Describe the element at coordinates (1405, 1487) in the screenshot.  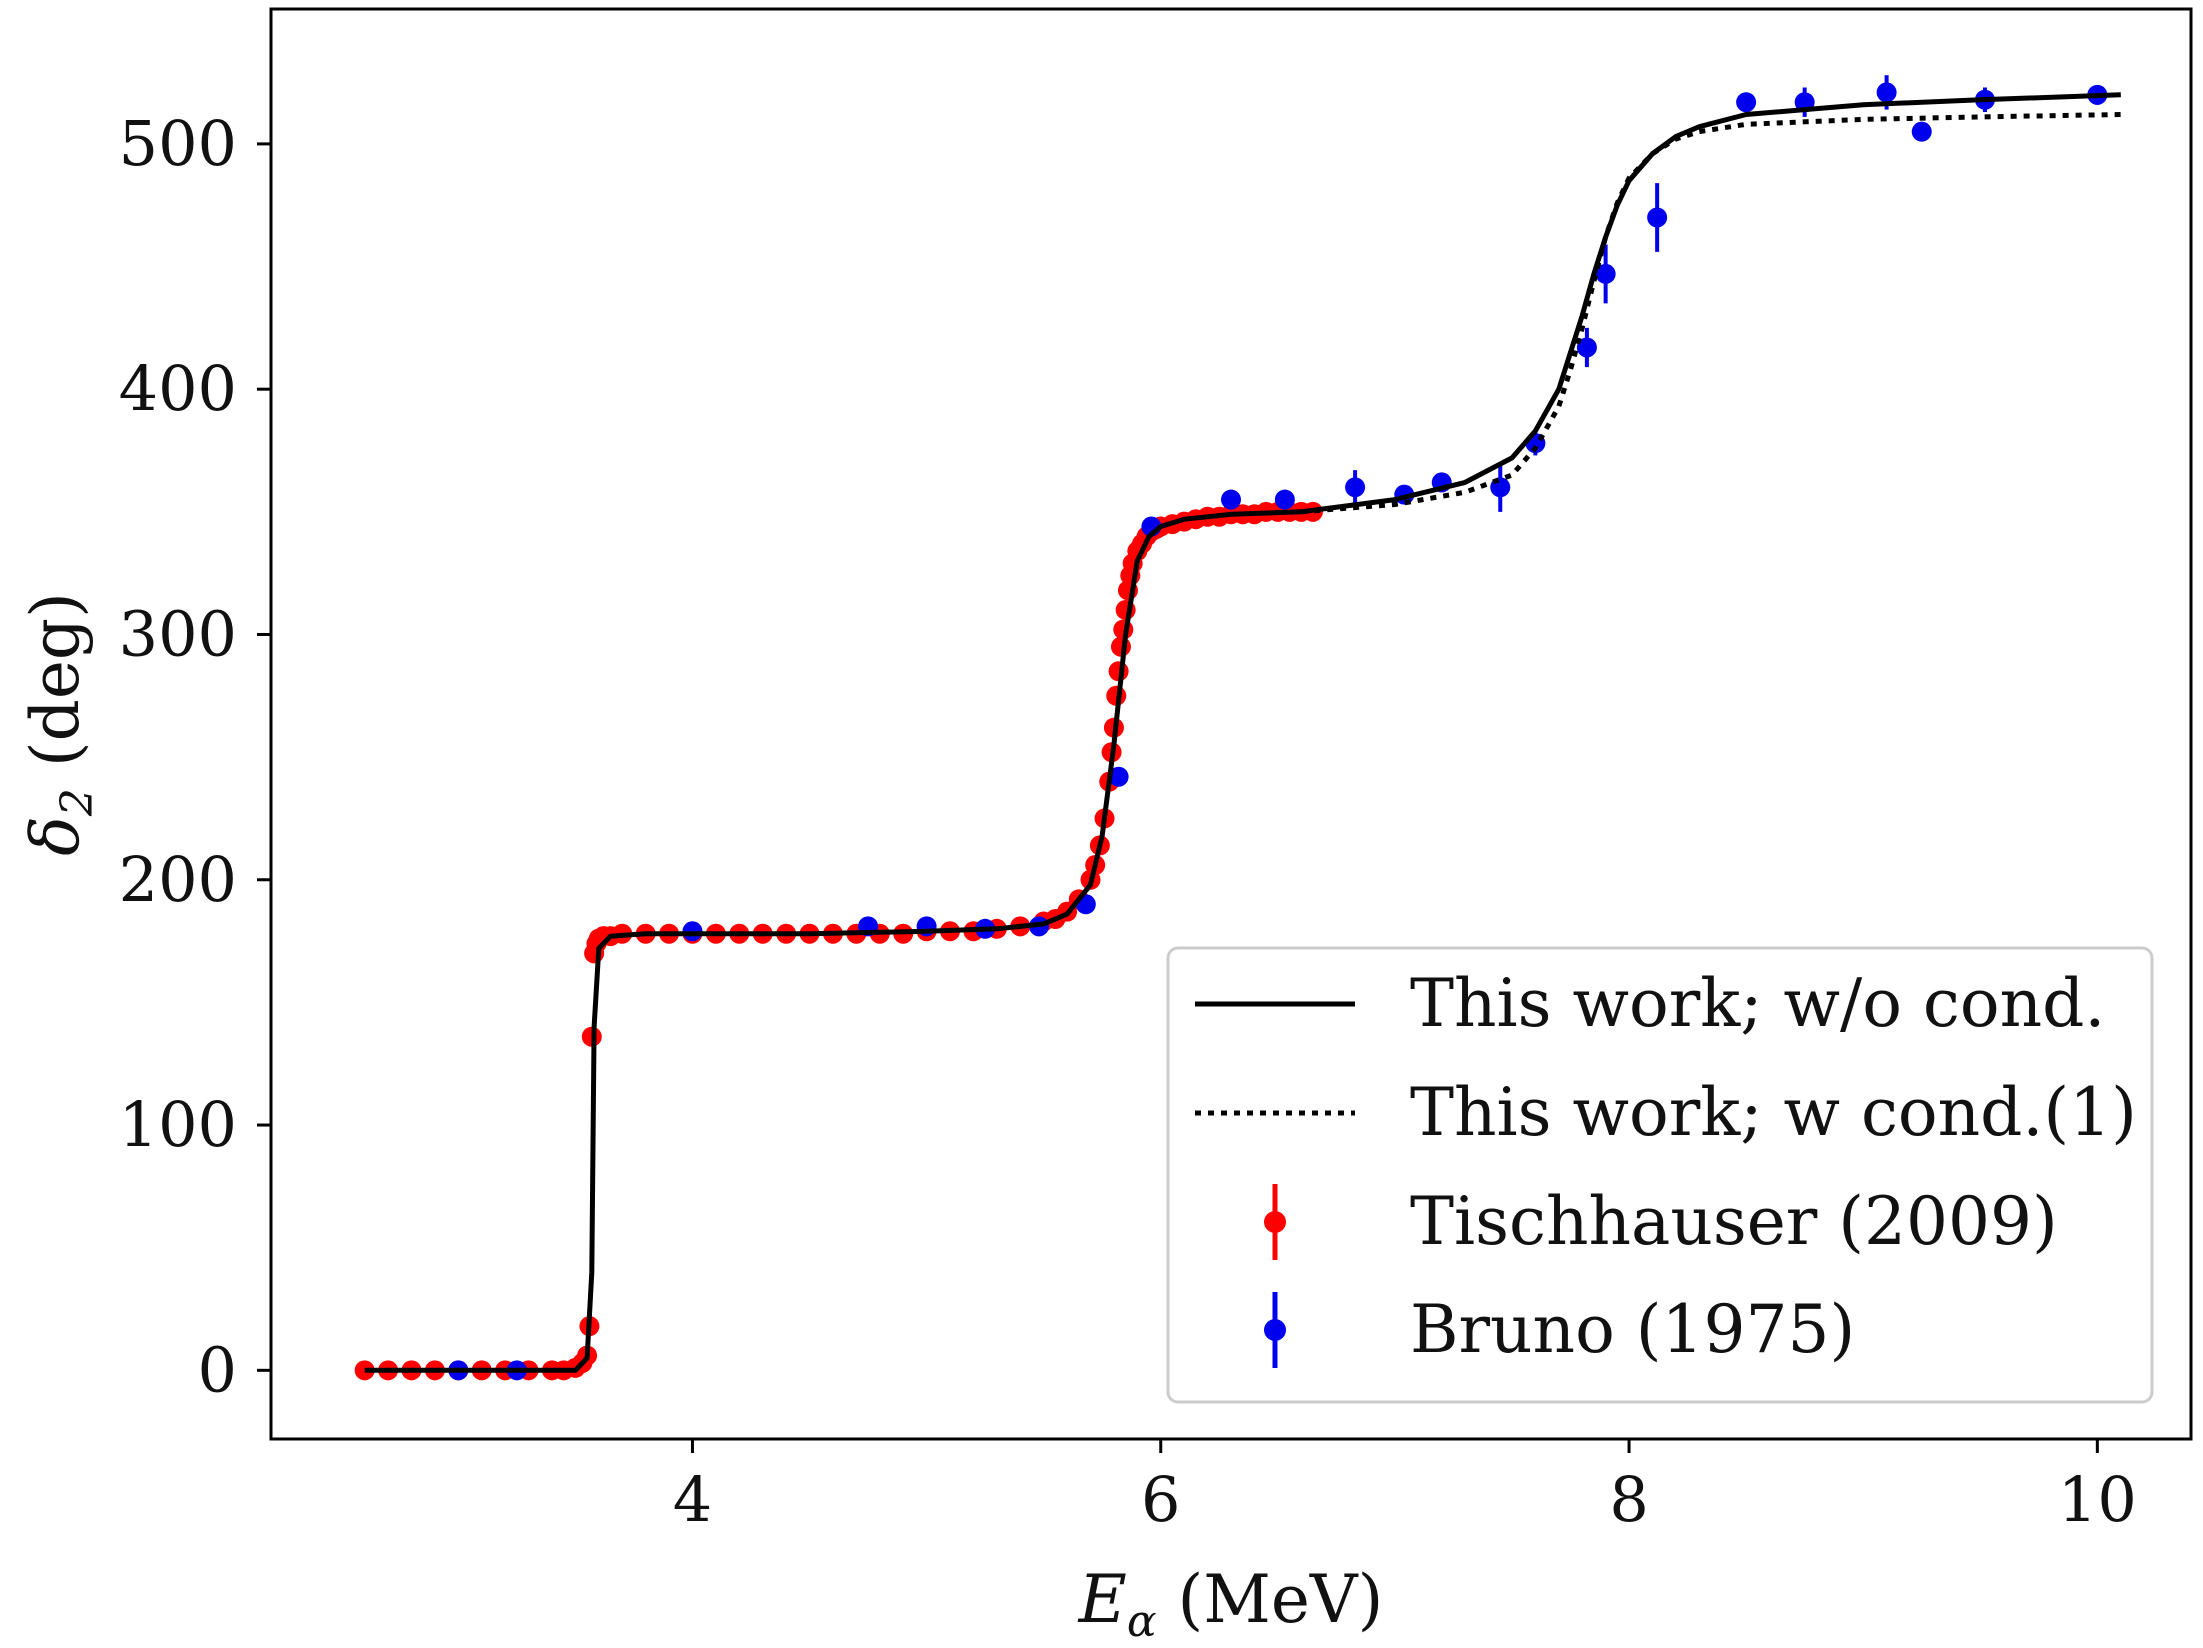
I see `x-axis-ticks: 4 6 8 10` at that location.